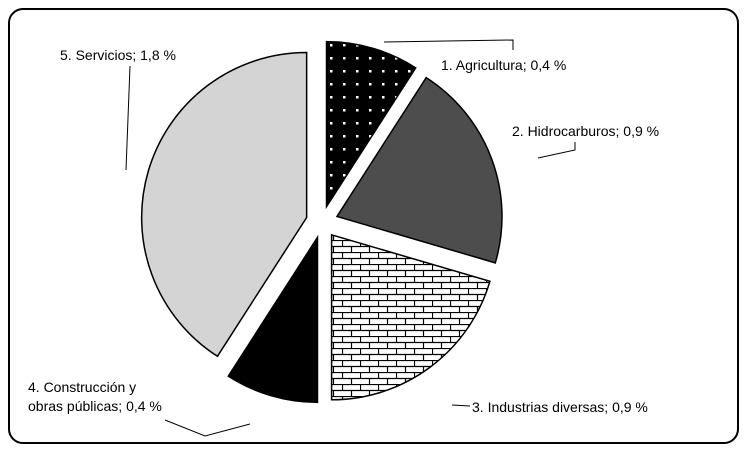  What do you see at coordinates (564, 131) in the screenshot?
I see `category-label: 2. Hidrocarburos` at bounding box center [564, 131].